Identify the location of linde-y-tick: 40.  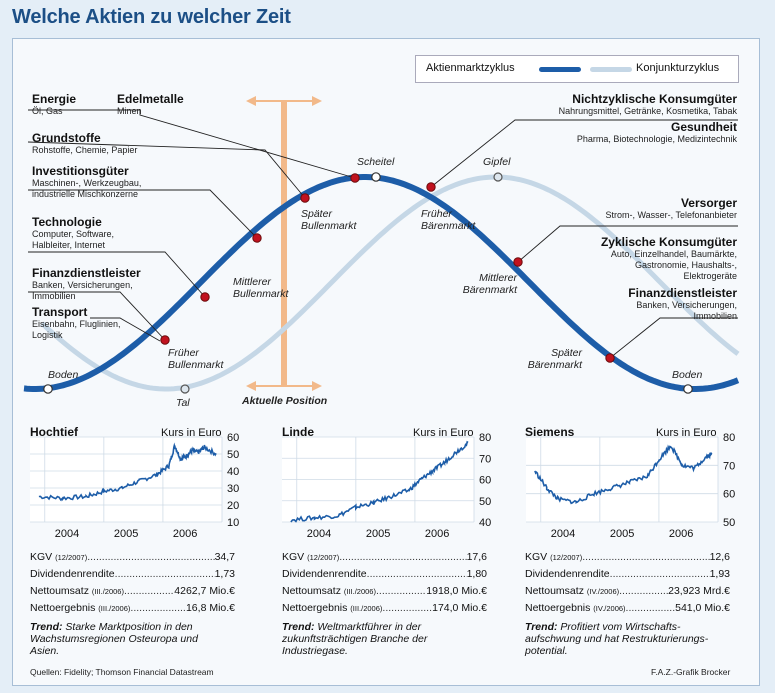
(485, 523).